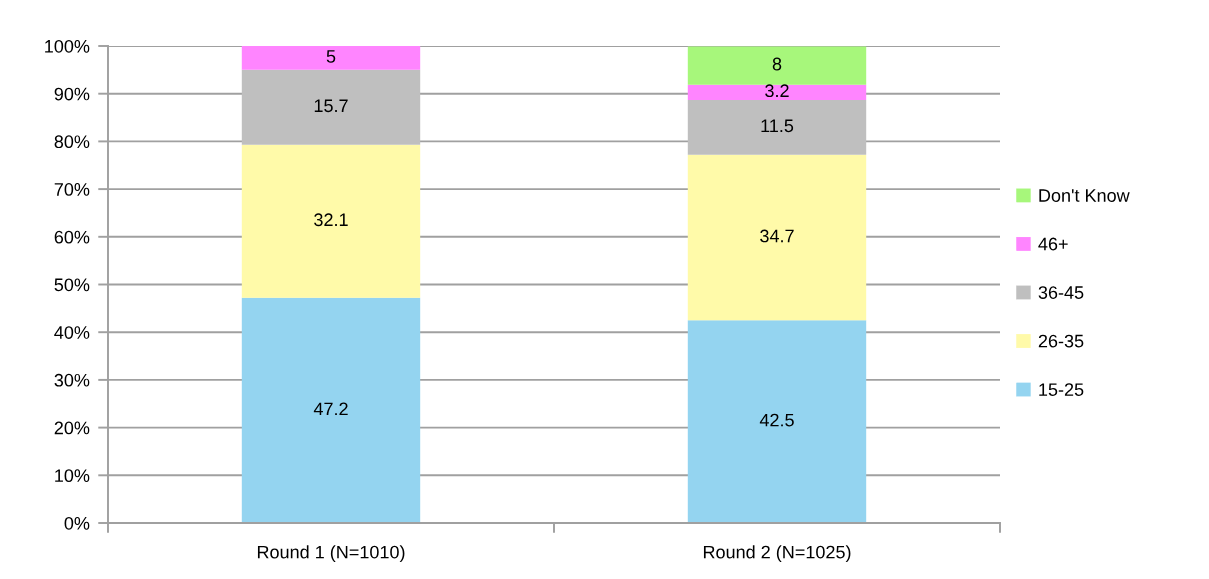 This screenshot has width=1209, height=579. Describe the element at coordinates (72, 142) in the screenshot. I see `y-tick-label: 80%` at that location.